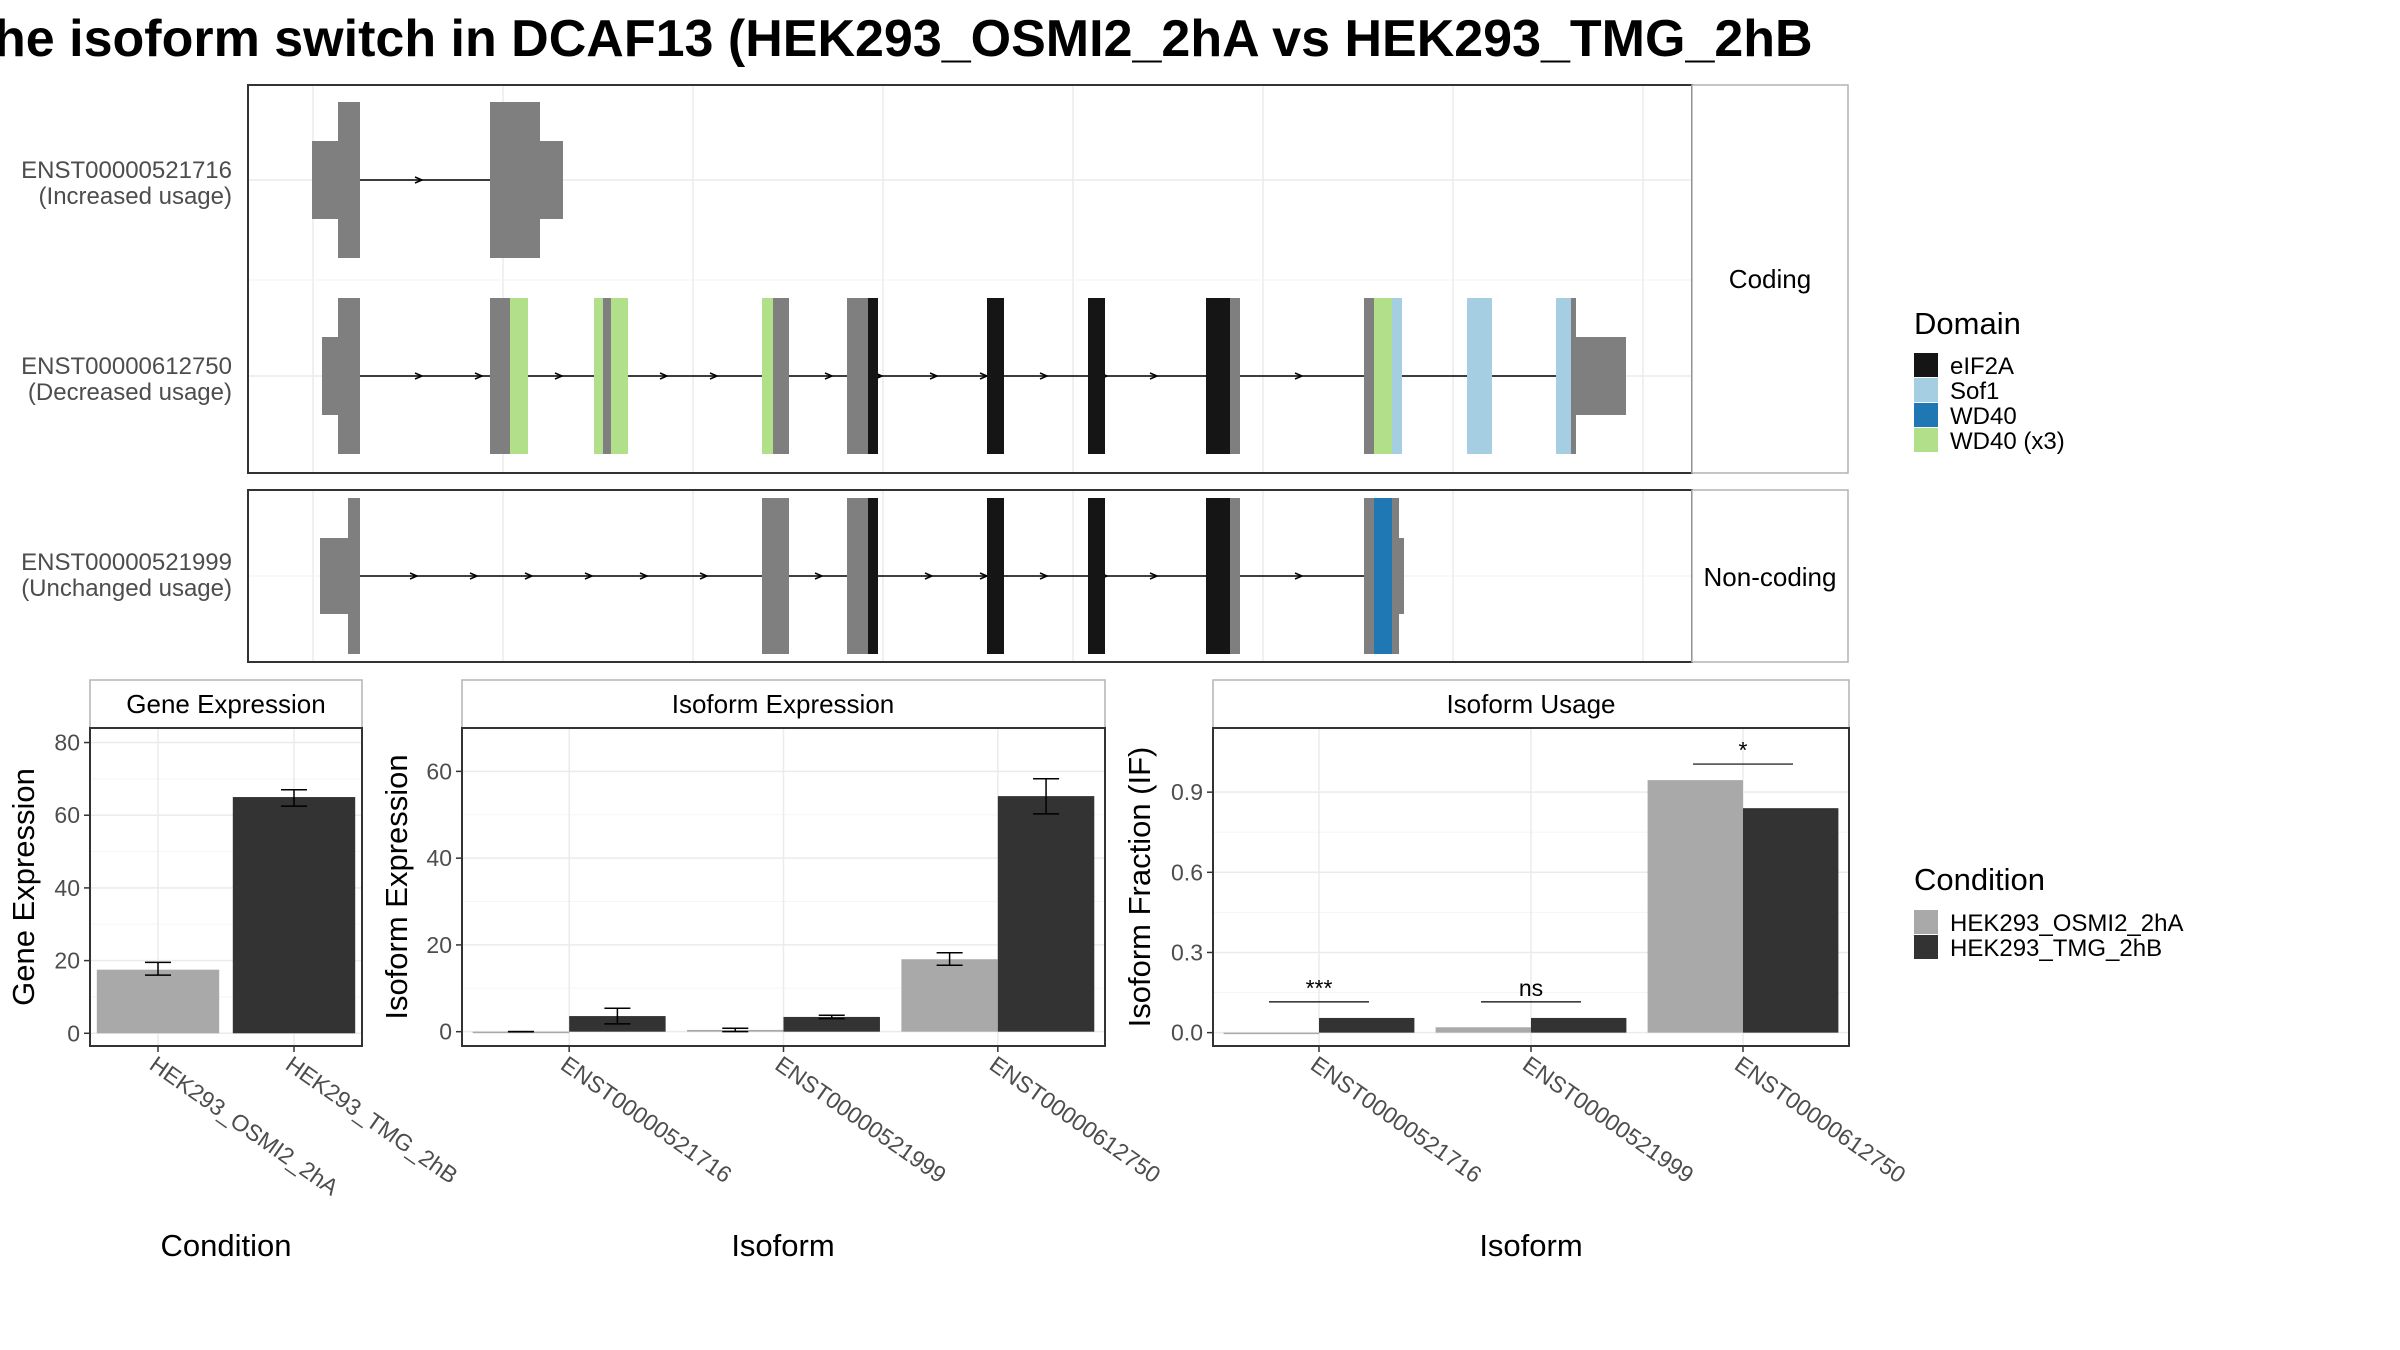 The width and height of the screenshot is (2400, 1350). Describe the element at coordinates (67, 743) in the screenshot. I see `y-tick-label: 80` at that location.